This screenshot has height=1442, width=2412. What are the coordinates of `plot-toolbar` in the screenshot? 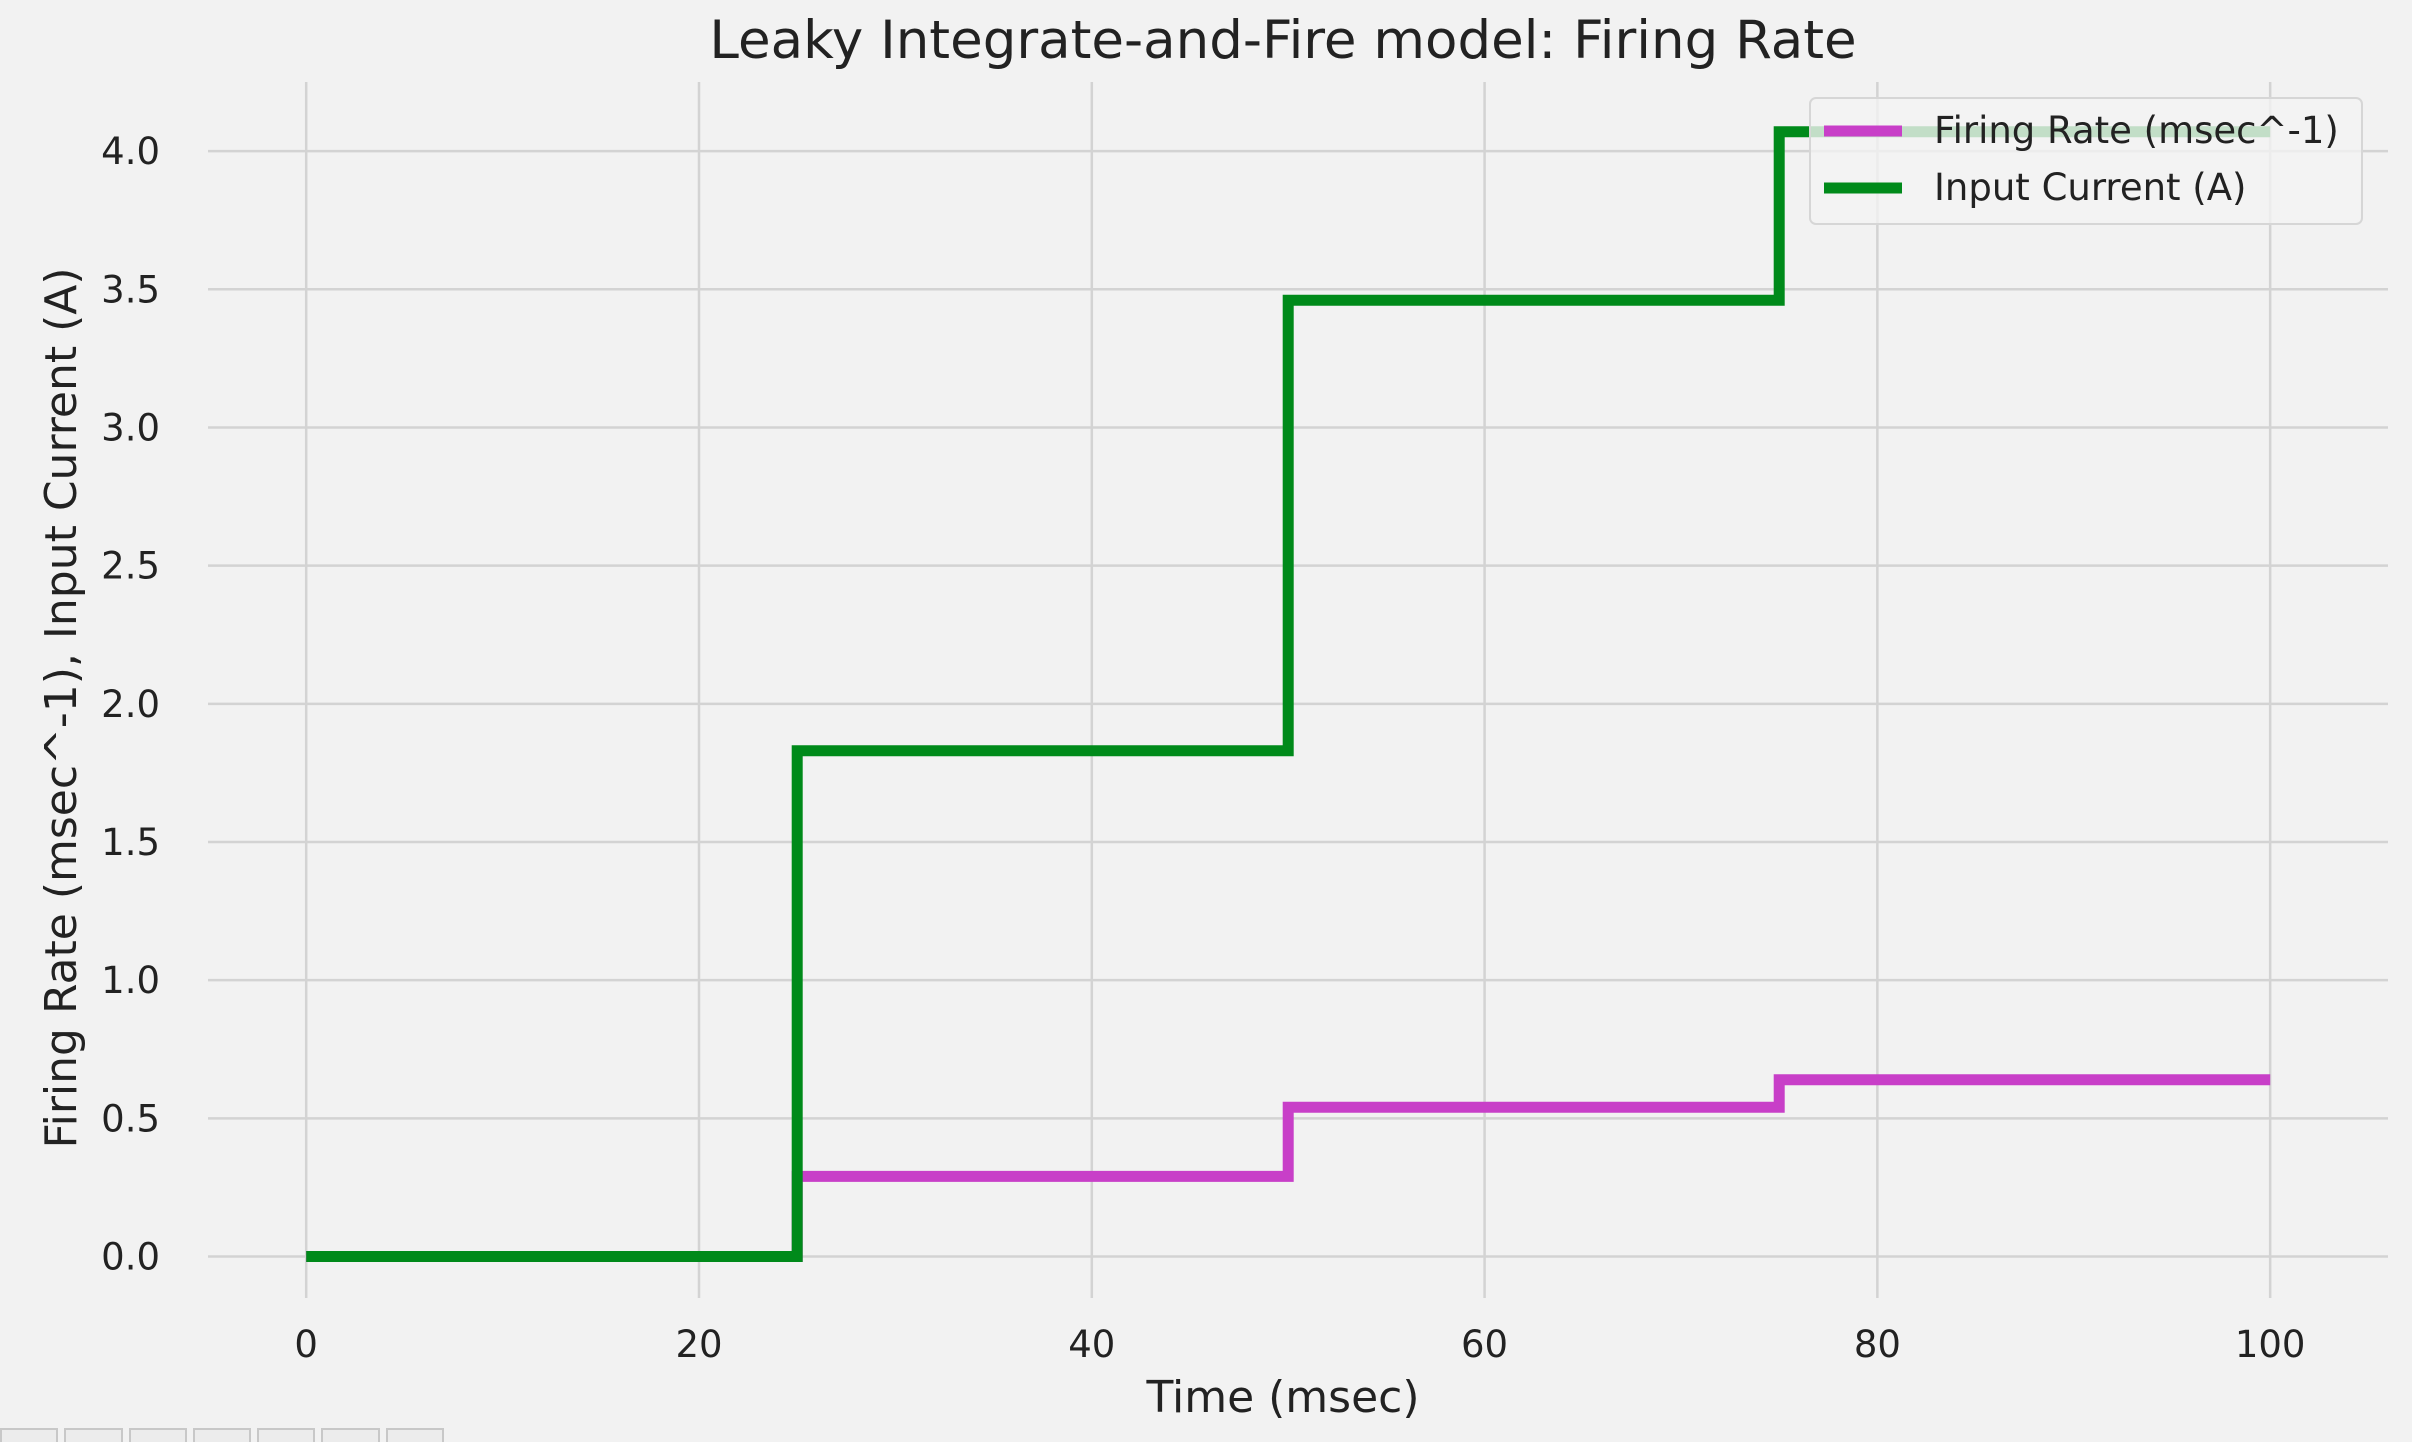 It's located at (225, 1435).